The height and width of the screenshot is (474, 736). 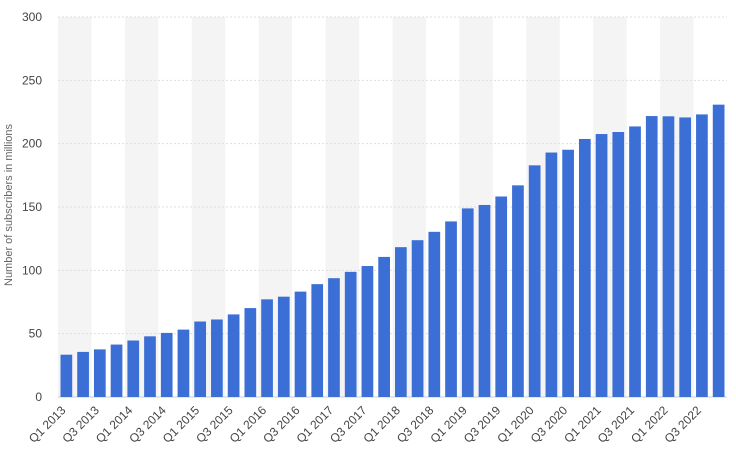 I want to click on bar-q3-2020, so click(x=568, y=273).